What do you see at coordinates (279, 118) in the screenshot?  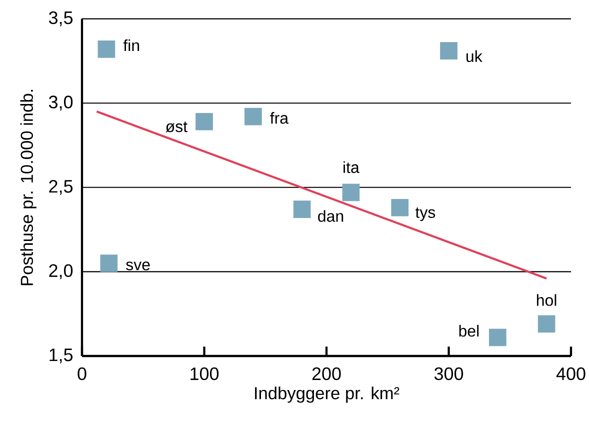 I see `annotation: fra` at bounding box center [279, 118].